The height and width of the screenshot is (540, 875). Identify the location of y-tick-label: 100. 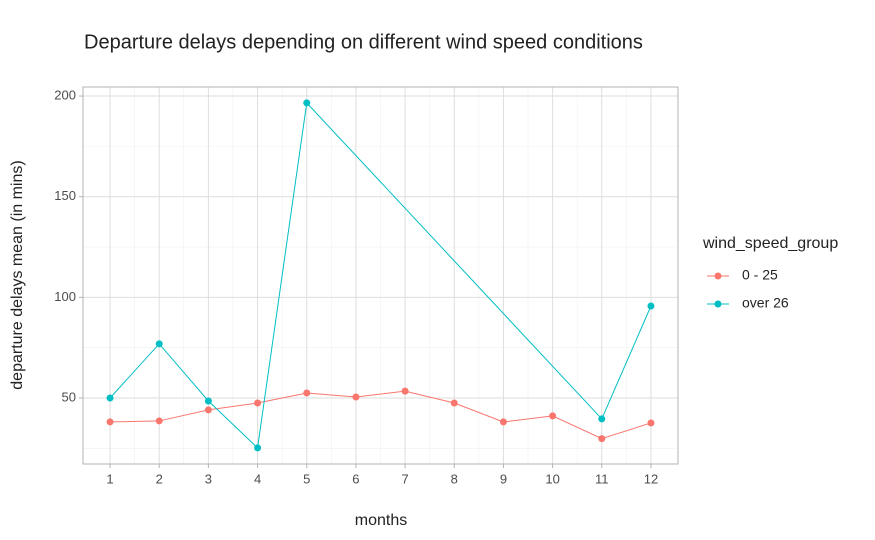
(65, 296).